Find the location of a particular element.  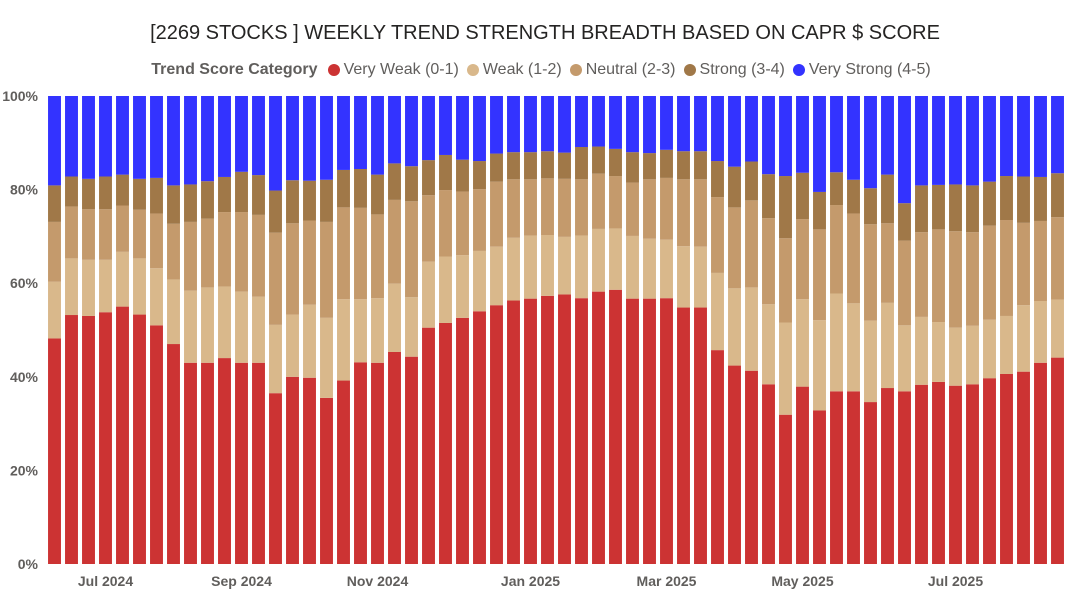

legend-item-strong: Strong (3-4) is located at coordinates (734, 70).